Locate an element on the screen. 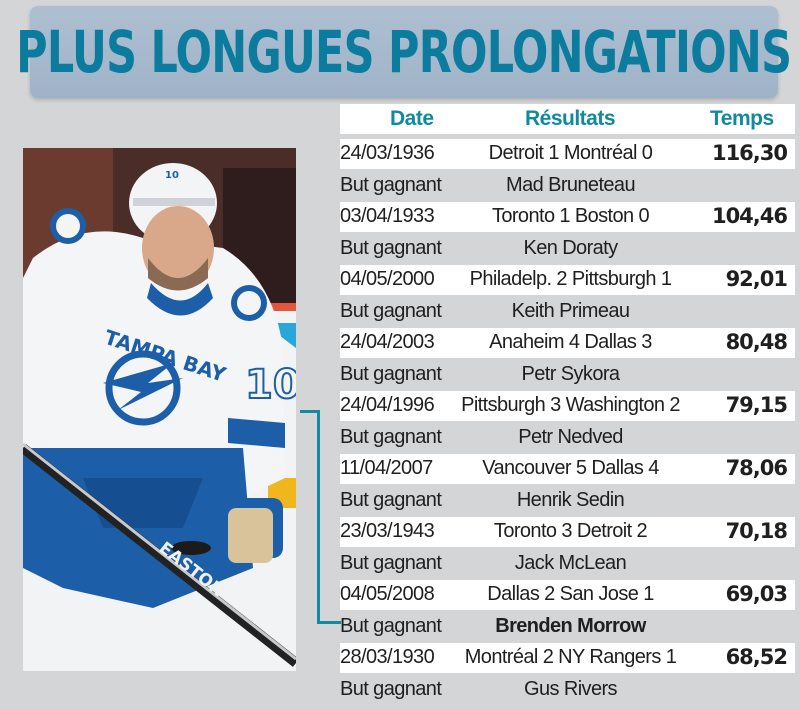 Image resolution: width=800 pixels, height=709 pixels. row-result: Detroit 1 Montréal 0 is located at coordinates (570, 153).